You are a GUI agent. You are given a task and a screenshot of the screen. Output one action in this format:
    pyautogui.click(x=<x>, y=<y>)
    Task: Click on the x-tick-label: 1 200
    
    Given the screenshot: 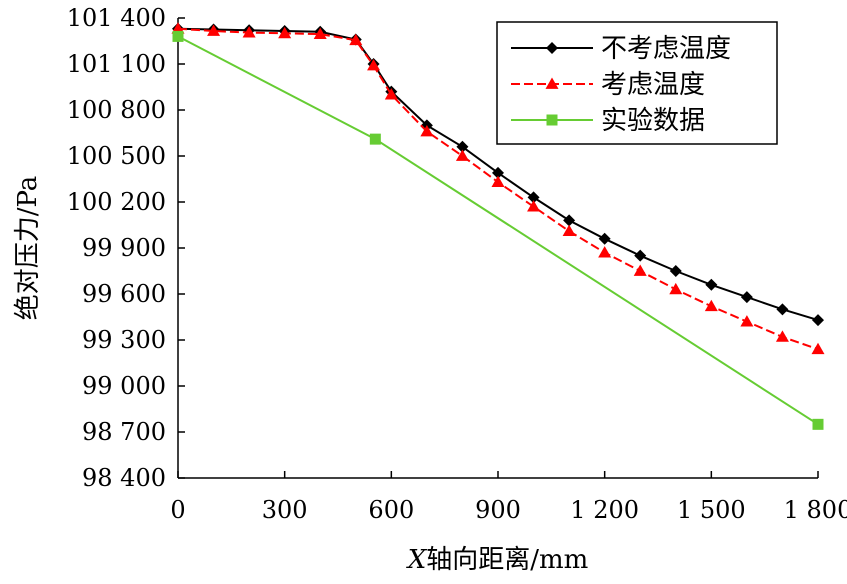 What is the action you would take?
    pyautogui.click(x=604, y=510)
    